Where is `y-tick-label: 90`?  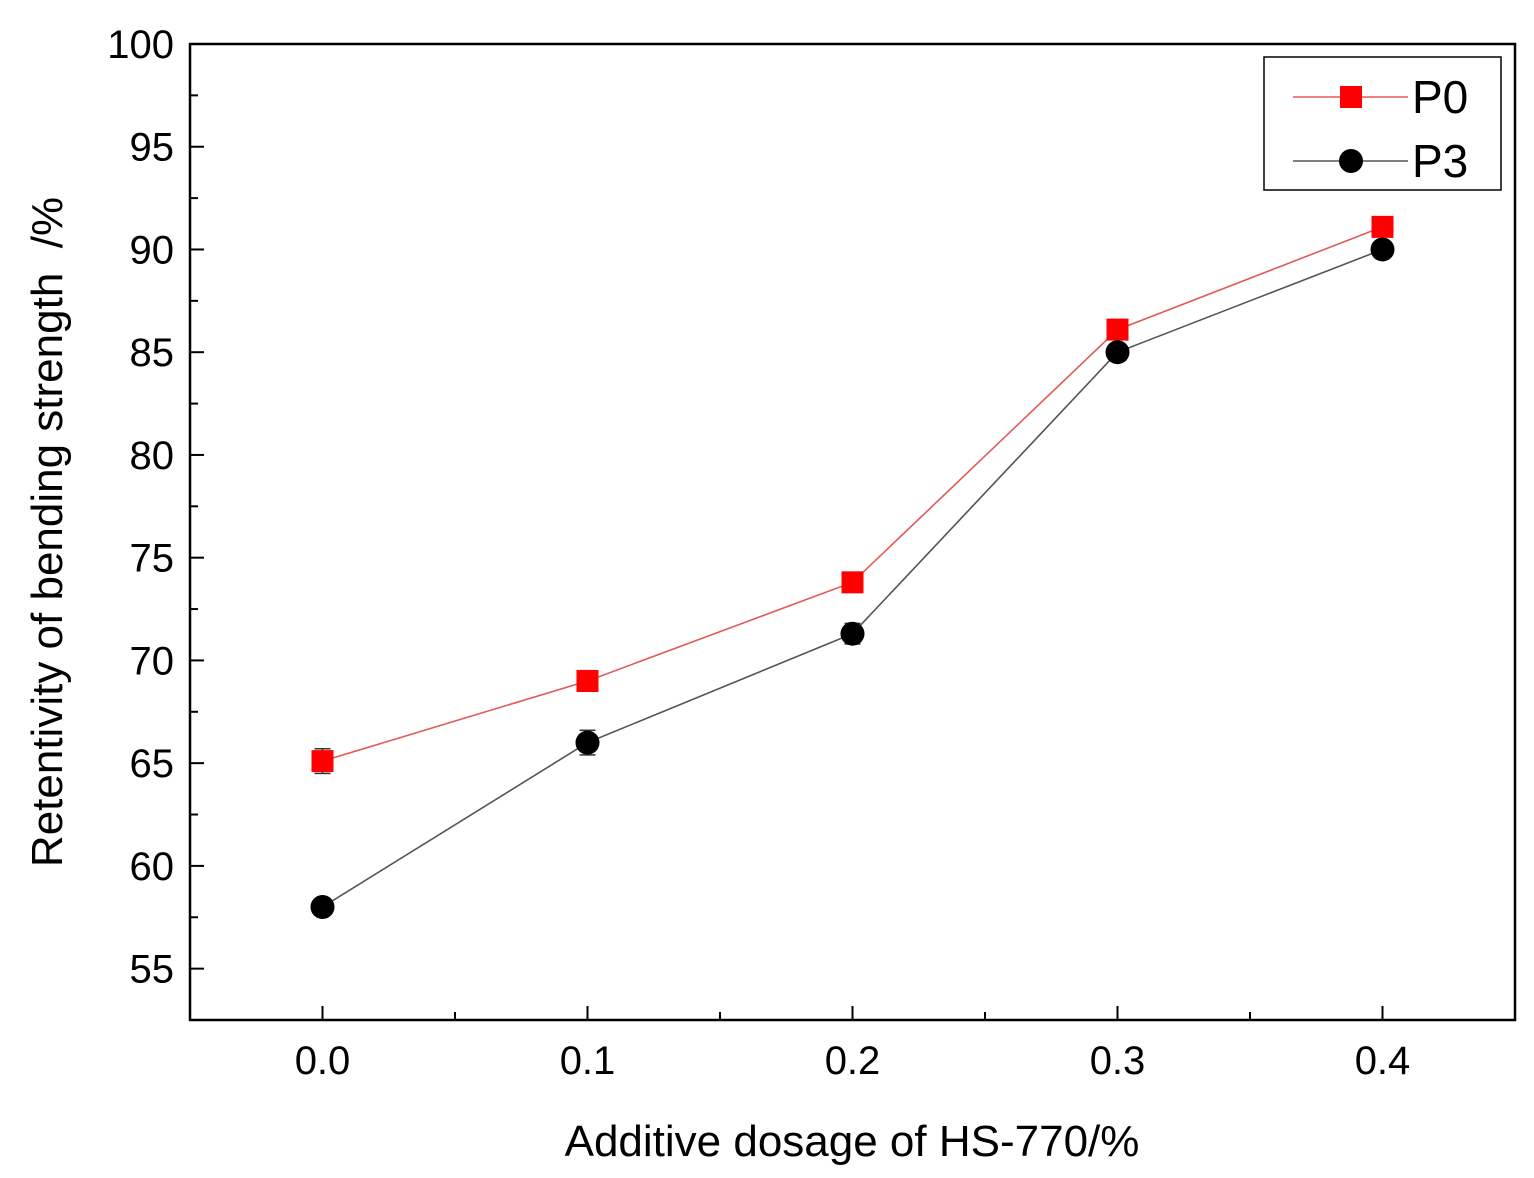
y-tick-label: 90 is located at coordinates (152, 250).